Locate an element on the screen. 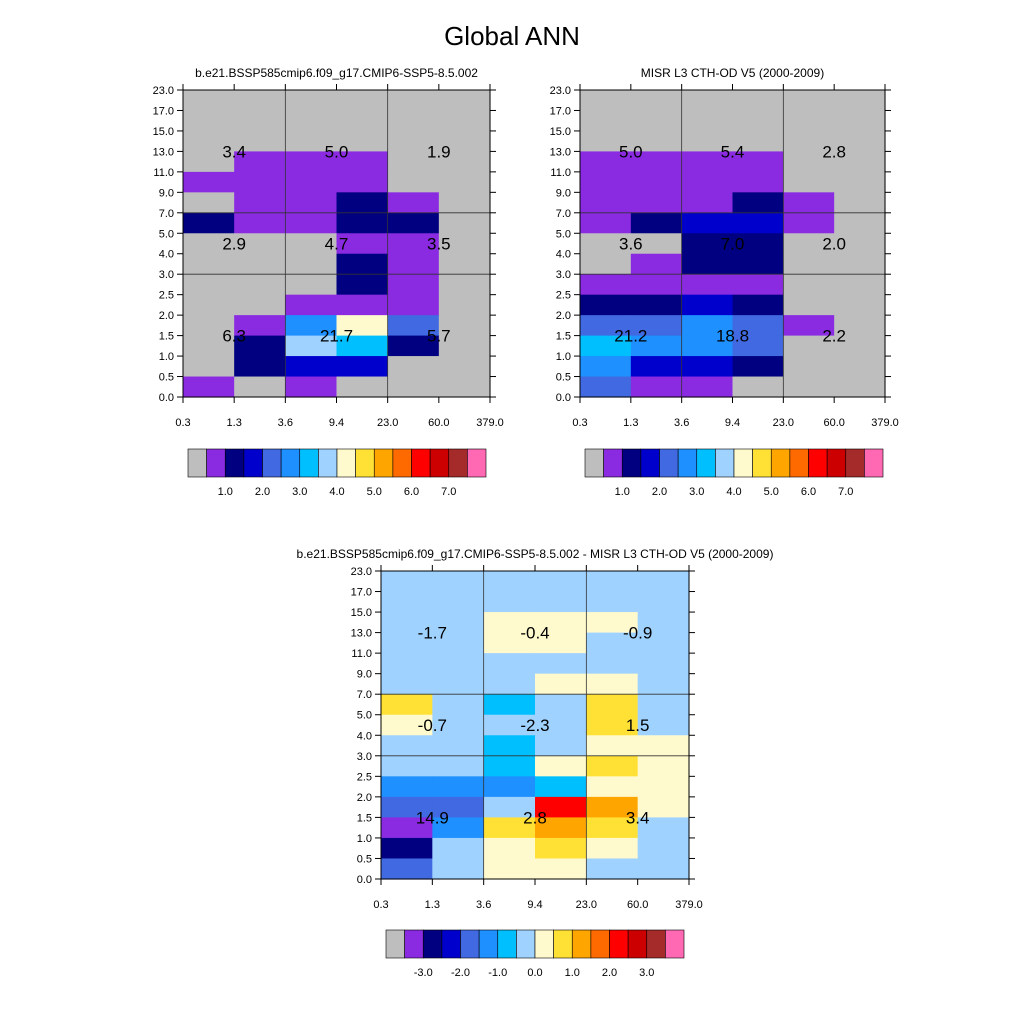 The image size is (1024, 1024). panel-3-y-tick-label: 17.0 is located at coordinates (361, 593).